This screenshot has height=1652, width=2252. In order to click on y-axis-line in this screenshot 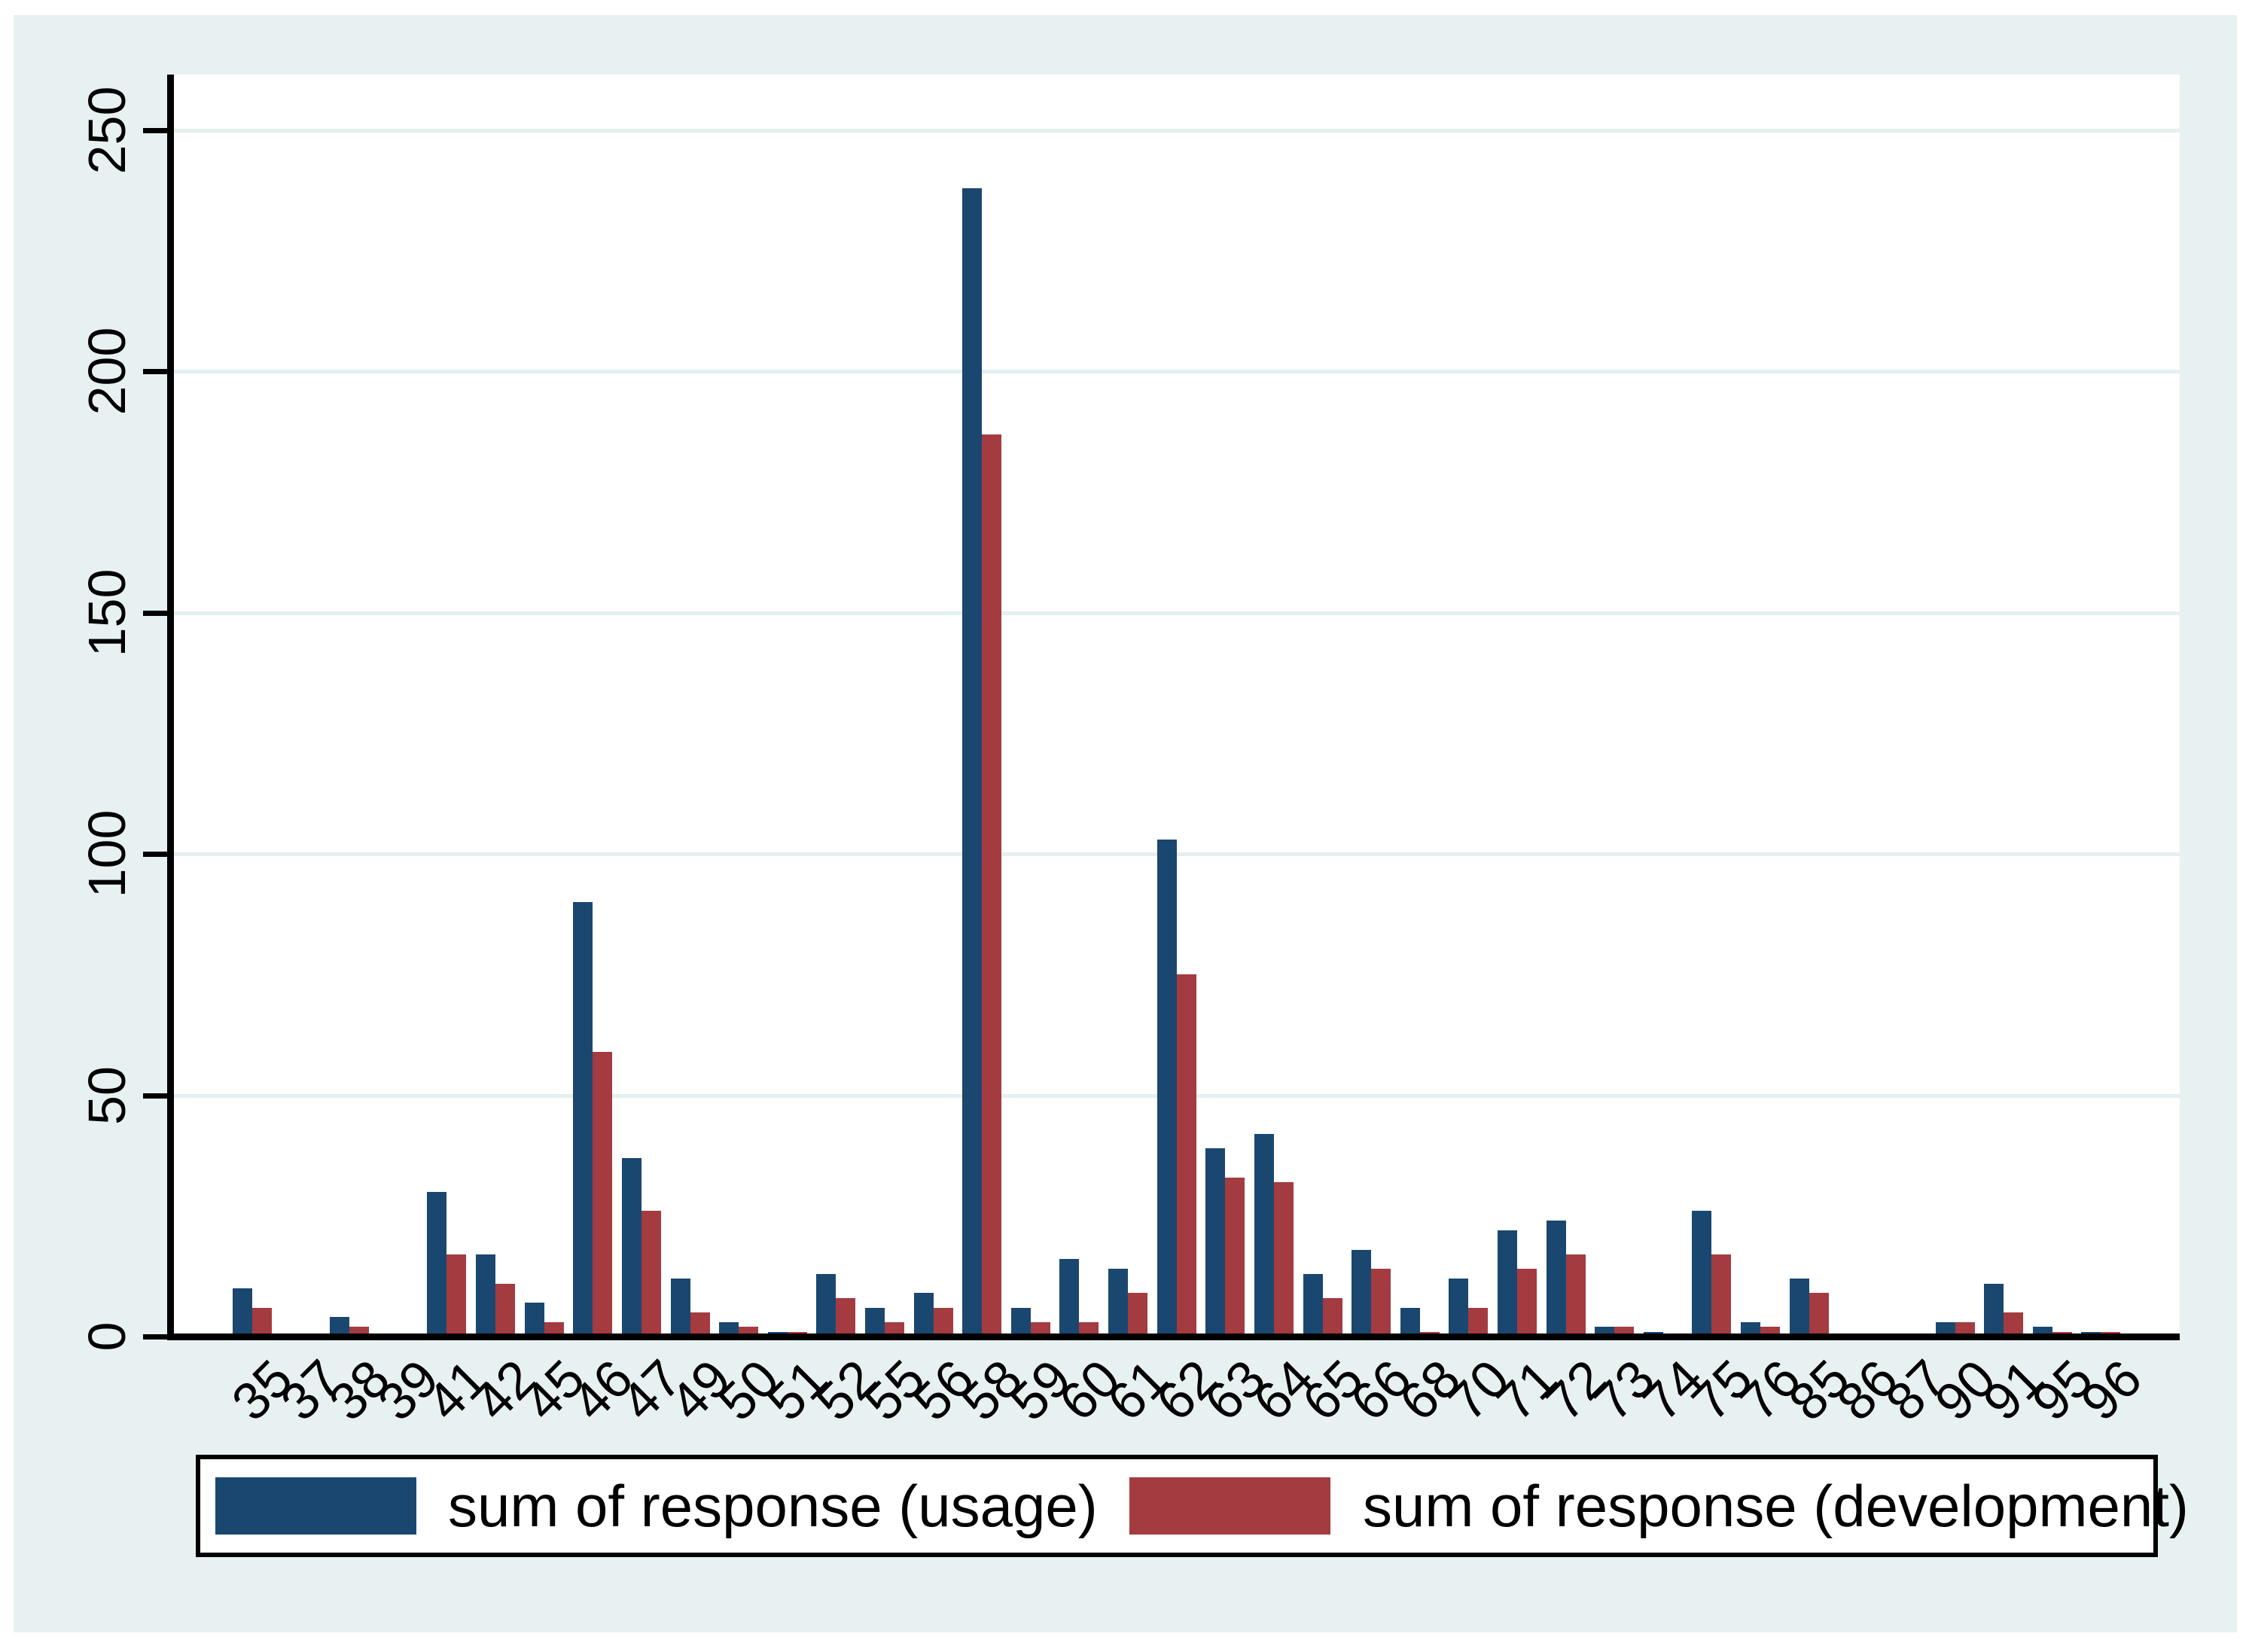, I will do `click(171, 707)`.